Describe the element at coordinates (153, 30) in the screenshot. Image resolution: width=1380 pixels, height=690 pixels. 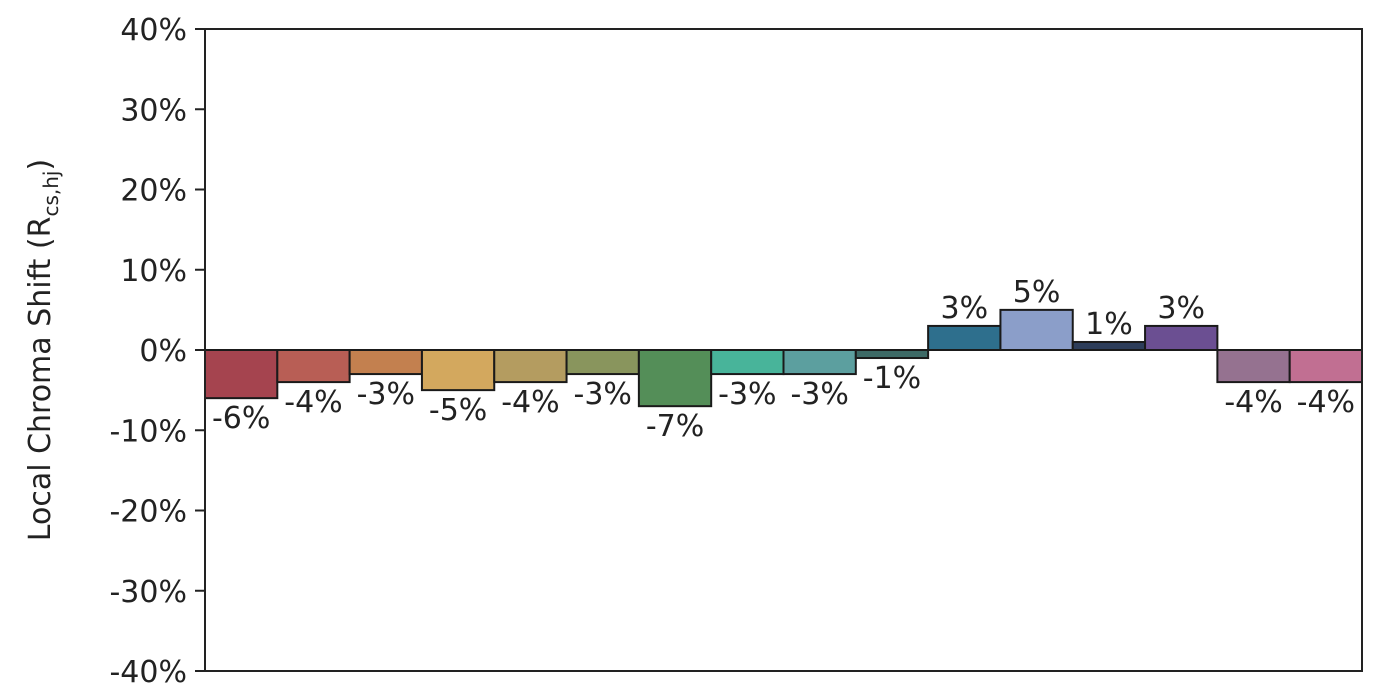
I see `y-tick-label: 40%` at that location.